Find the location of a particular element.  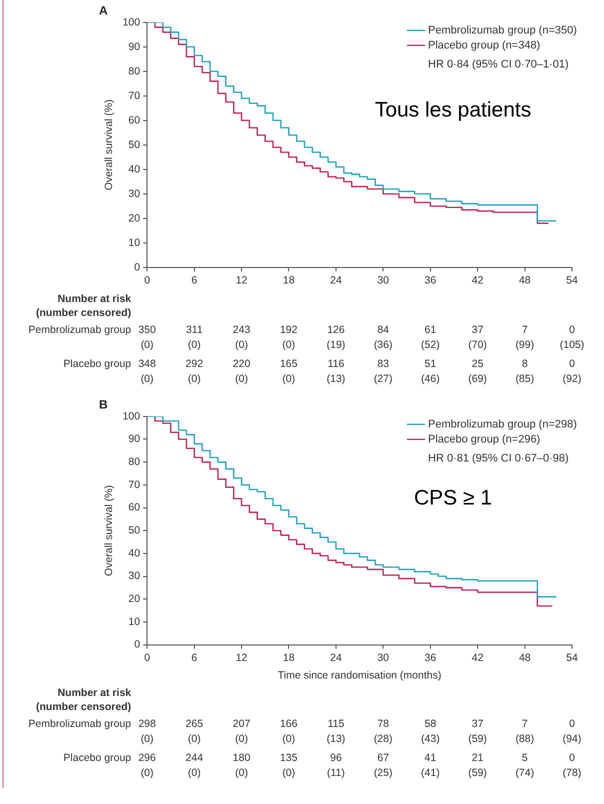

text: Pembrolizumab group is located at coordinates (80, 330).